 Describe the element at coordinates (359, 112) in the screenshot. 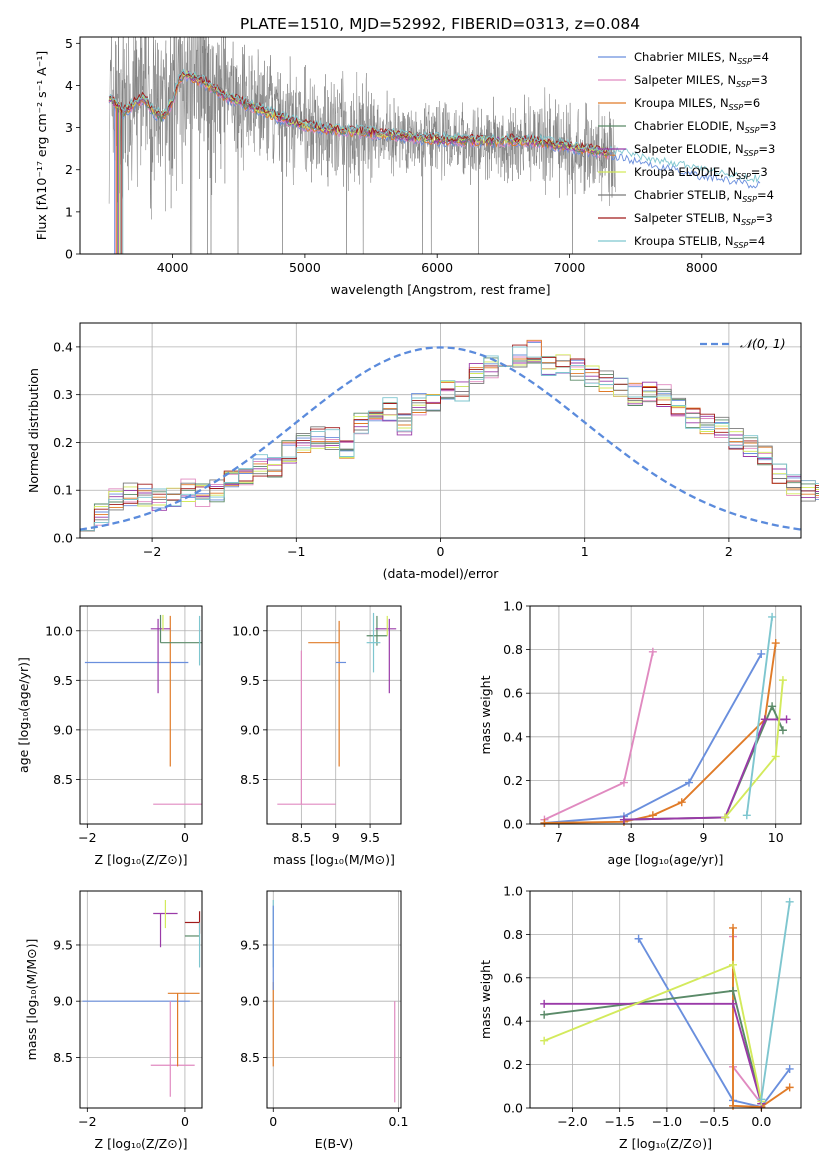

I see `model-kroupa_elodie` at that location.